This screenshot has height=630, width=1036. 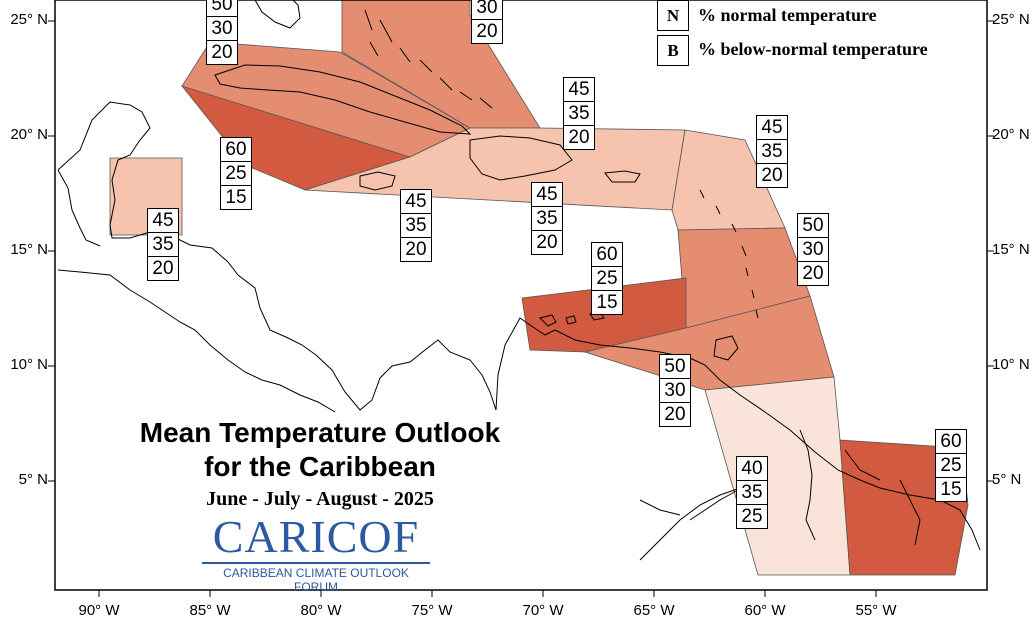 What do you see at coordinates (777, 476) in the screenshot?
I see `zone-guyana` at bounding box center [777, 476].